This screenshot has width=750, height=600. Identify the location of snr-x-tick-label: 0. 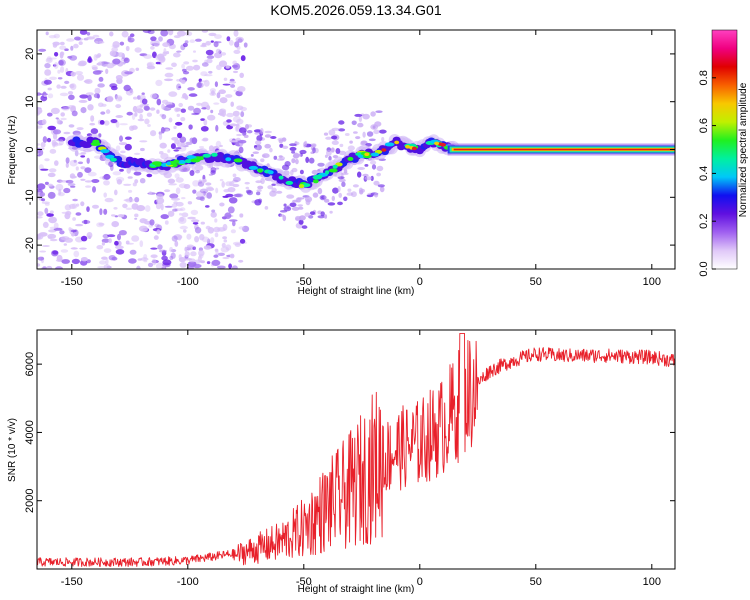
(420, 582).